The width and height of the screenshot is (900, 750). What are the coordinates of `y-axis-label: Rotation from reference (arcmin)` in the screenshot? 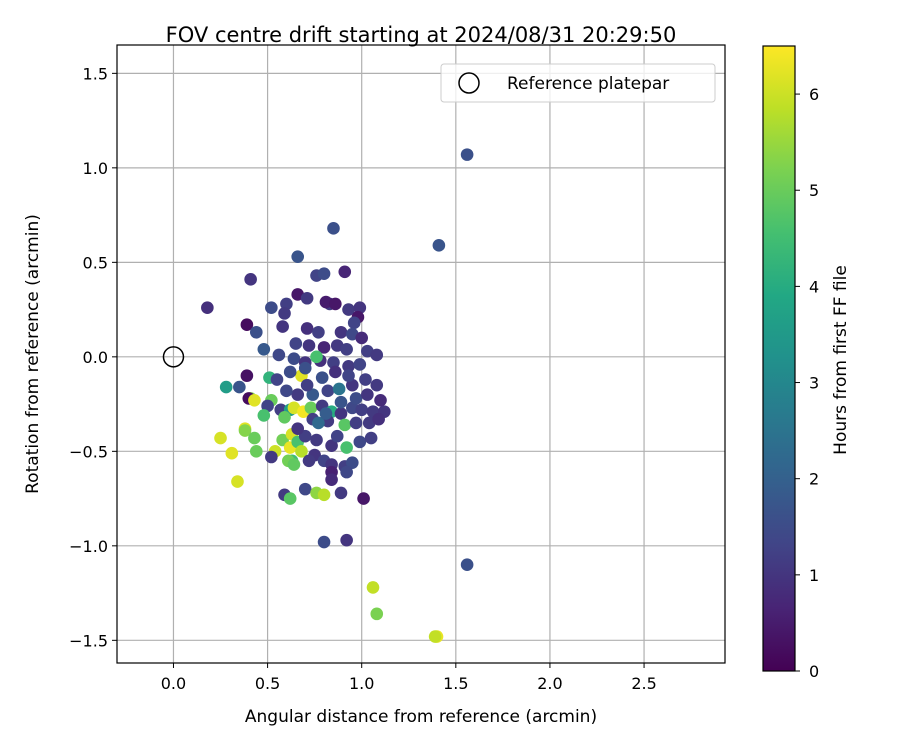 It's located at (33, 354).